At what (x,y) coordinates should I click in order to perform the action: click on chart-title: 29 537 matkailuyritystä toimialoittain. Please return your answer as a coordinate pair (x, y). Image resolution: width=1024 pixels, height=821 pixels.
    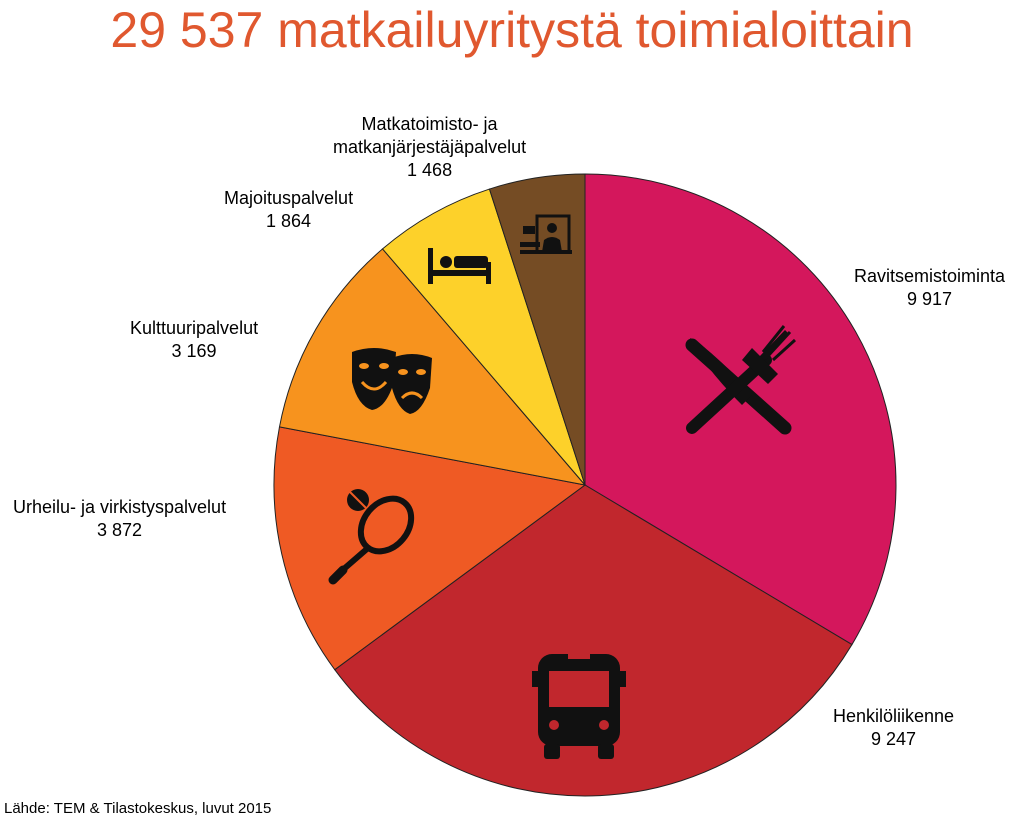
    Looking at the image, I should click on (512, 30).